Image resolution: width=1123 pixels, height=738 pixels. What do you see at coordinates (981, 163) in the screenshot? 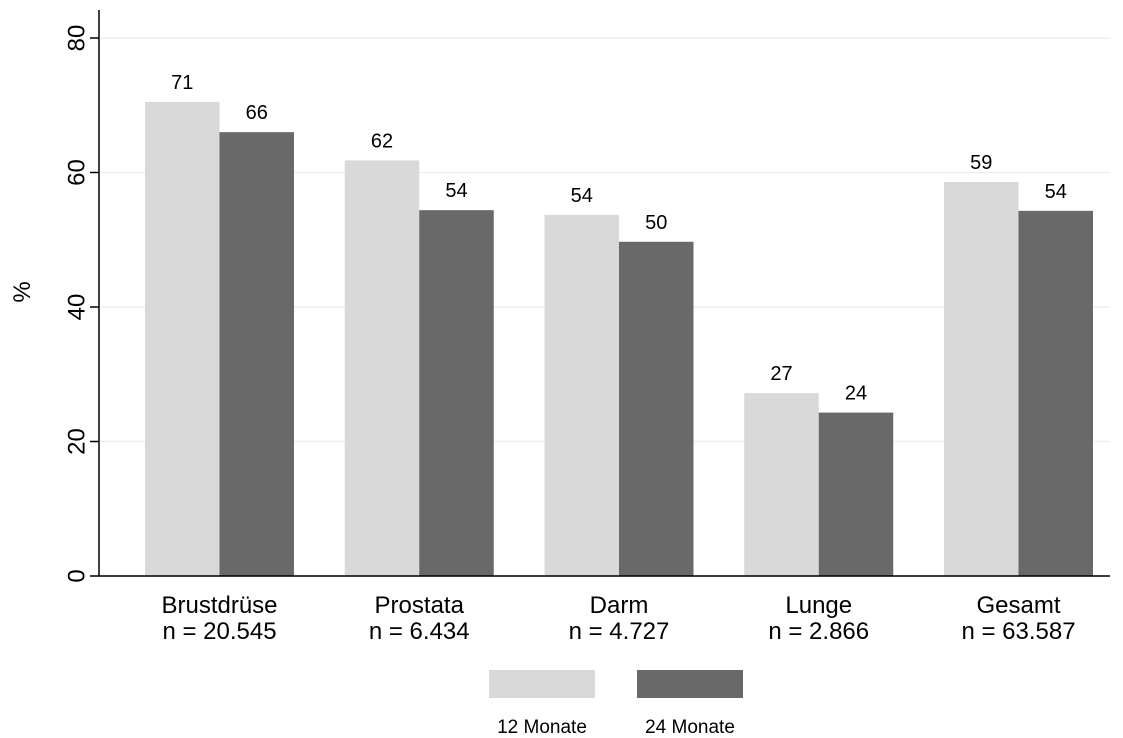
I see `bar-value-label: 59` at bounding box center [981, 163].